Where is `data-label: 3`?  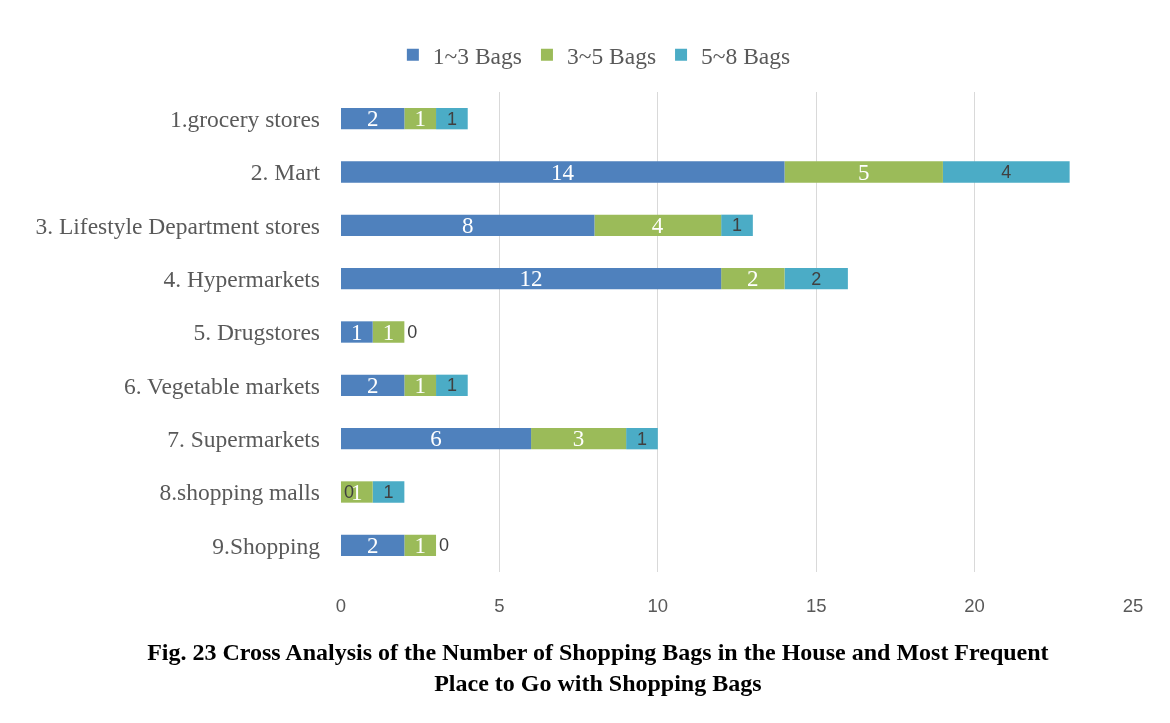 data-label: 3 is located at coordinates (578, 439).